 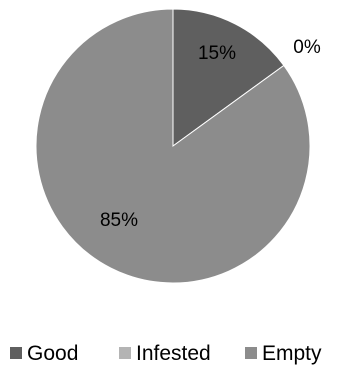 What do you see at coordinates (228, 77) in the screenshot?
I see `slice-good` at bounding box center [228, 77].